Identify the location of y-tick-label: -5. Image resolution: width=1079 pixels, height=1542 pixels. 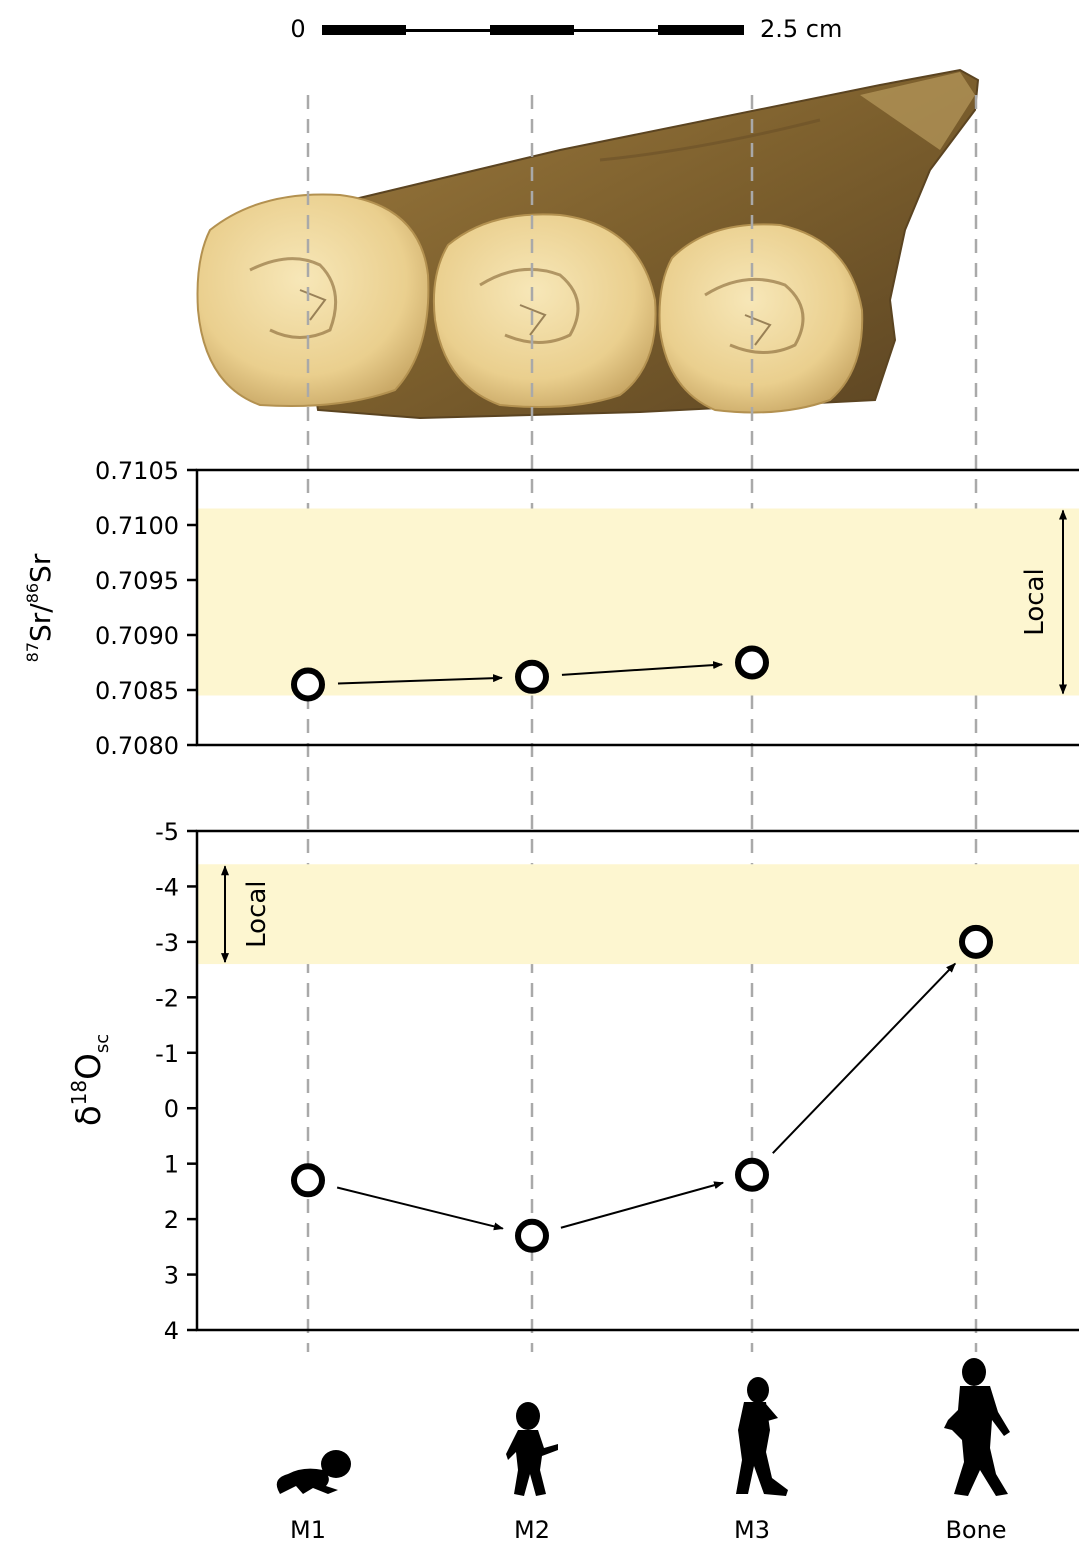
(167, 832).